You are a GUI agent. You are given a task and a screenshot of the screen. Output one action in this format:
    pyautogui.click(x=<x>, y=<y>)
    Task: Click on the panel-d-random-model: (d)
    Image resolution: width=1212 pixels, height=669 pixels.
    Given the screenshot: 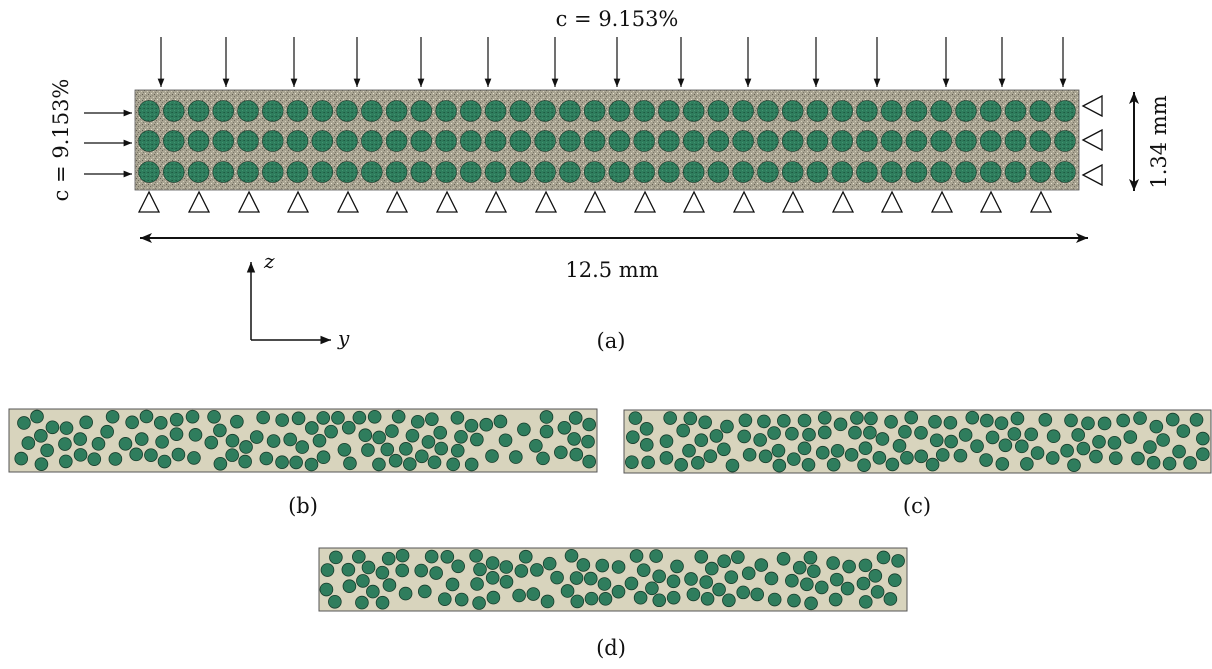 What is the action you would take?
    pyautogui.click(x=613, y=603)
    